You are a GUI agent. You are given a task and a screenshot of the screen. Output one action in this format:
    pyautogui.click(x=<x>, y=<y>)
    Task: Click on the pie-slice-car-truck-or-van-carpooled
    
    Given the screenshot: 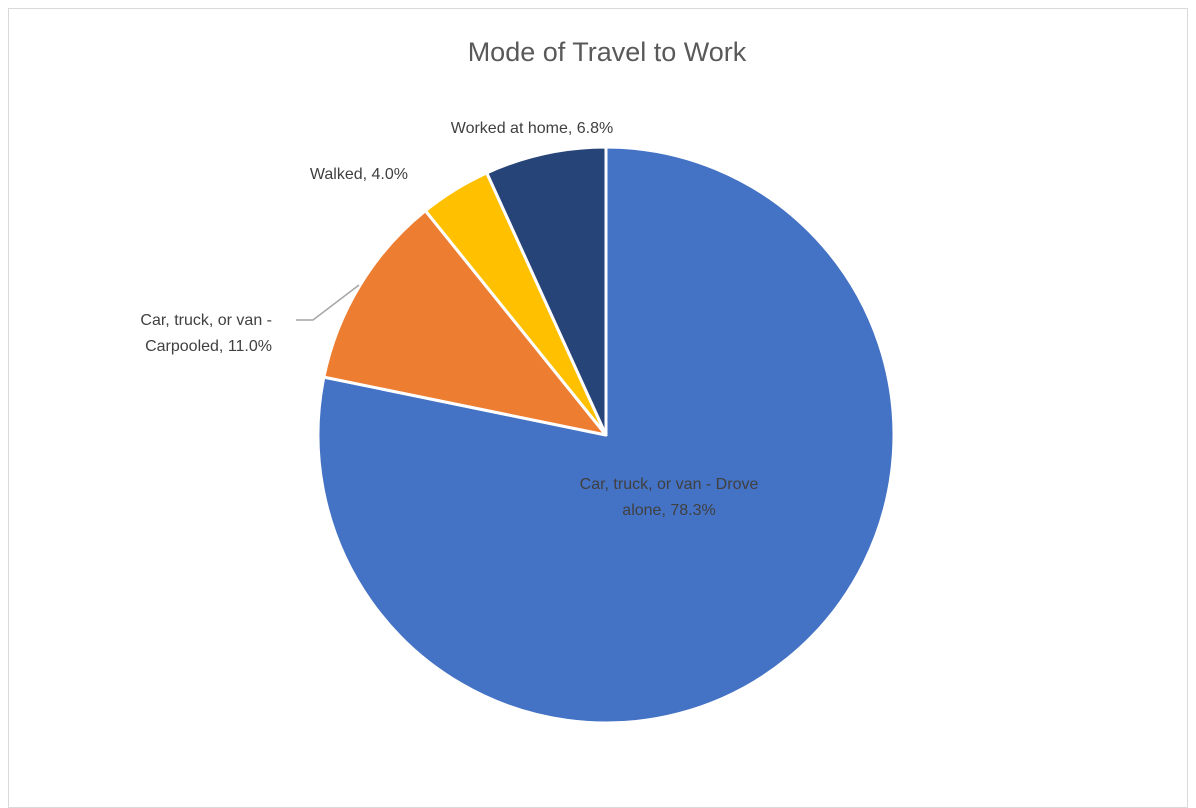 What is the action you would take?
    pyautogui.click(x=465, y=323)
    